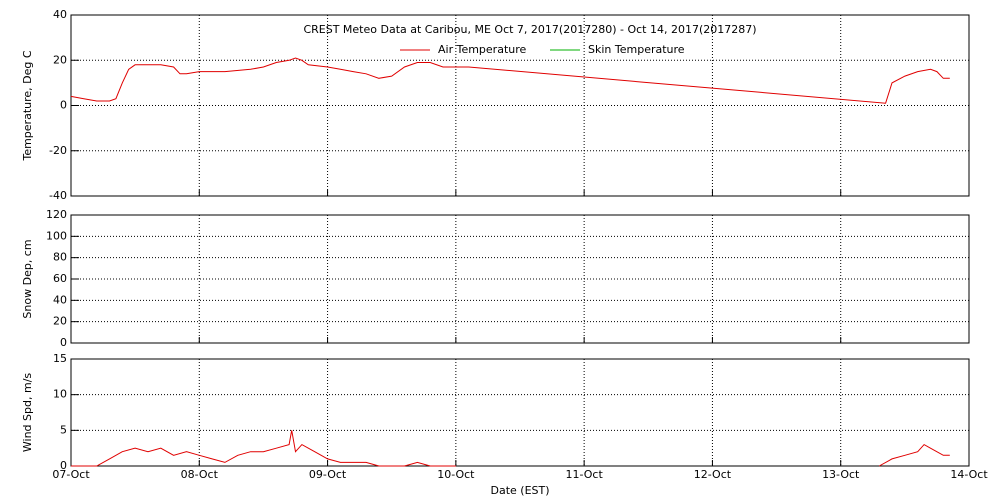 Image resolution: width=1000 pixels, height=500 pixels. What do you see at coordinates (482, 49) in the screenshot?
I see `legend-label: Air Temperature` at bounding box center [482, 49].